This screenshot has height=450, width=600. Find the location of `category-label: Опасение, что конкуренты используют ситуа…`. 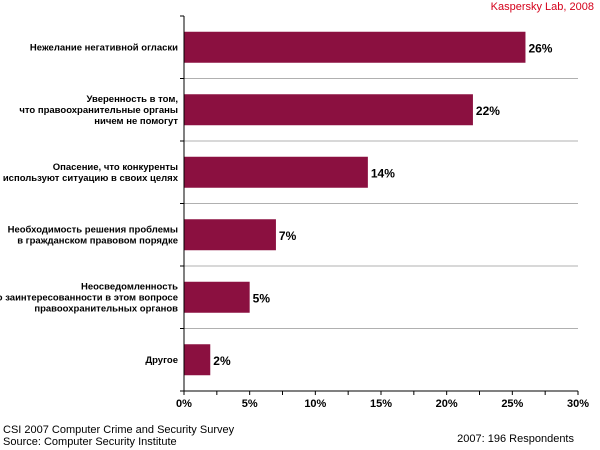

category-label: Опасение, что конкуренты используют ситуа… is located at coordinates (91, 173).